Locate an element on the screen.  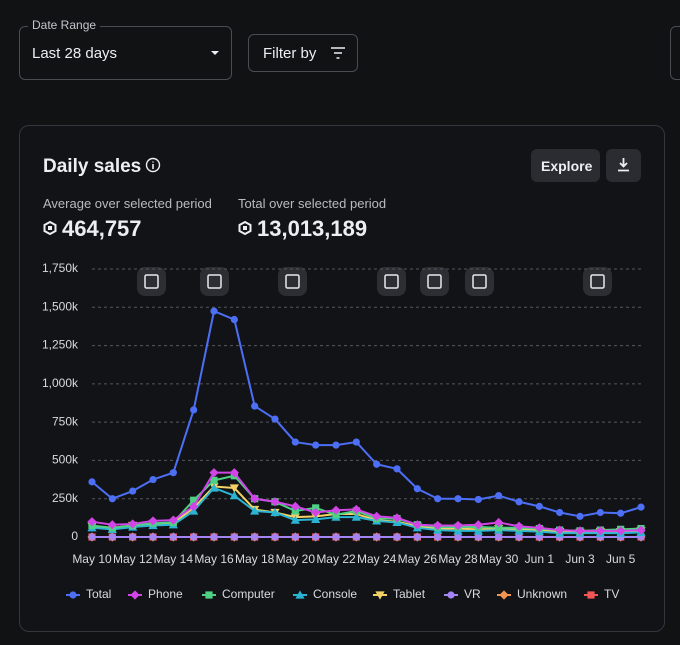
info-icon is located at coordinates (153, 165).